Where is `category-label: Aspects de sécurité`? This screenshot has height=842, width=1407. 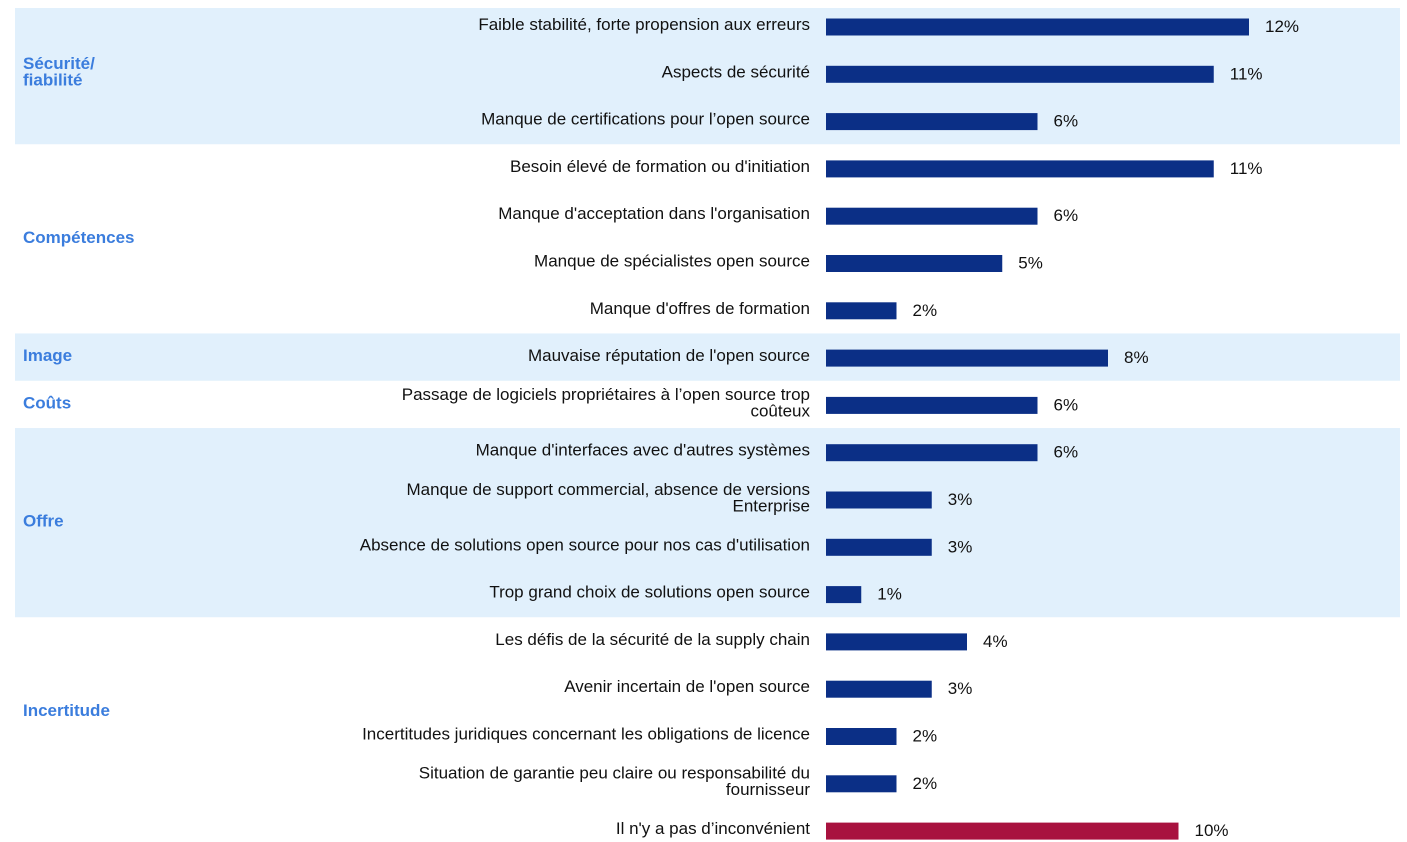 category-label: Aspects de sécurité is located at coordinates (736, 72).